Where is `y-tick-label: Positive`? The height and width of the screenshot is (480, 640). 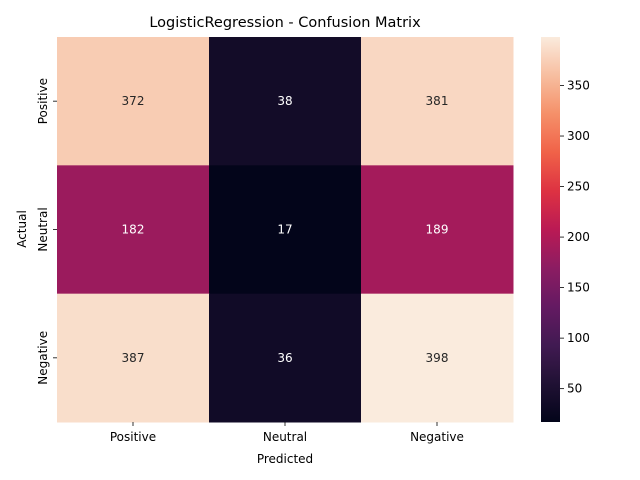
y-tick-label: Positive is located at coordinates (43, 101).